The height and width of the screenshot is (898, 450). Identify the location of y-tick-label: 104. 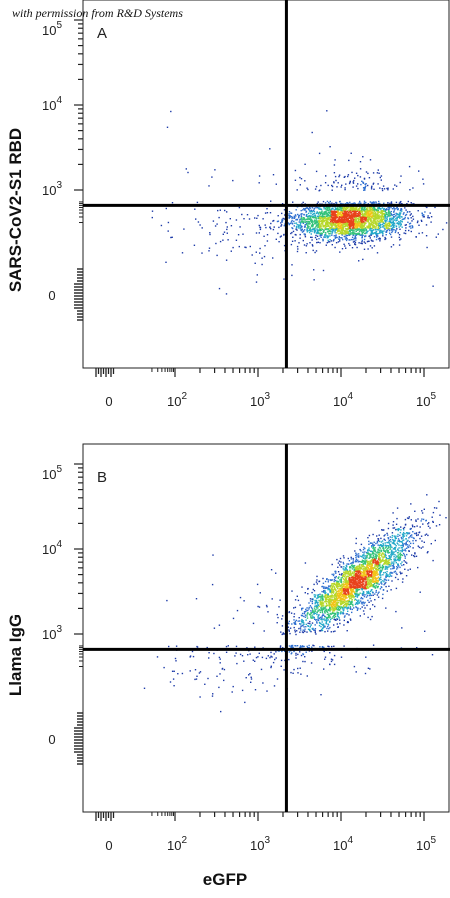
(52, 104).